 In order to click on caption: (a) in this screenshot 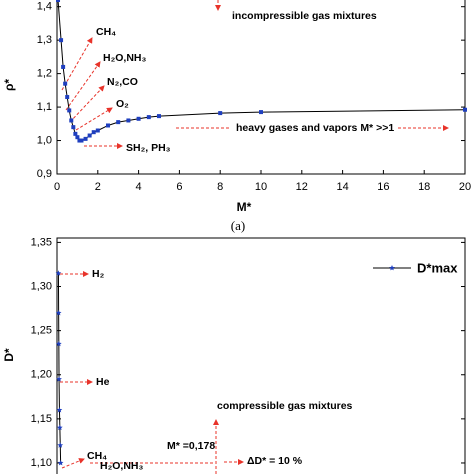, I will do `click(238, 225)`.